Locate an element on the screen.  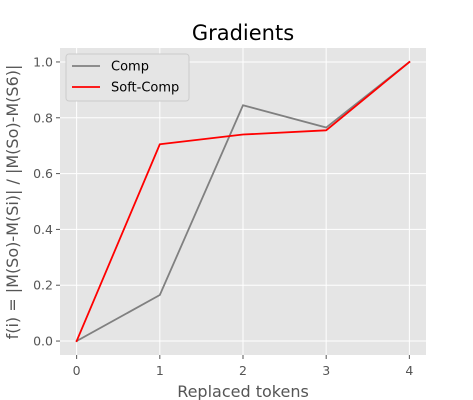
y-axis-label: f(i) = |M(So)-M(Si)| / |M(So)-M(S6)| is located at coordinates (12, 202).